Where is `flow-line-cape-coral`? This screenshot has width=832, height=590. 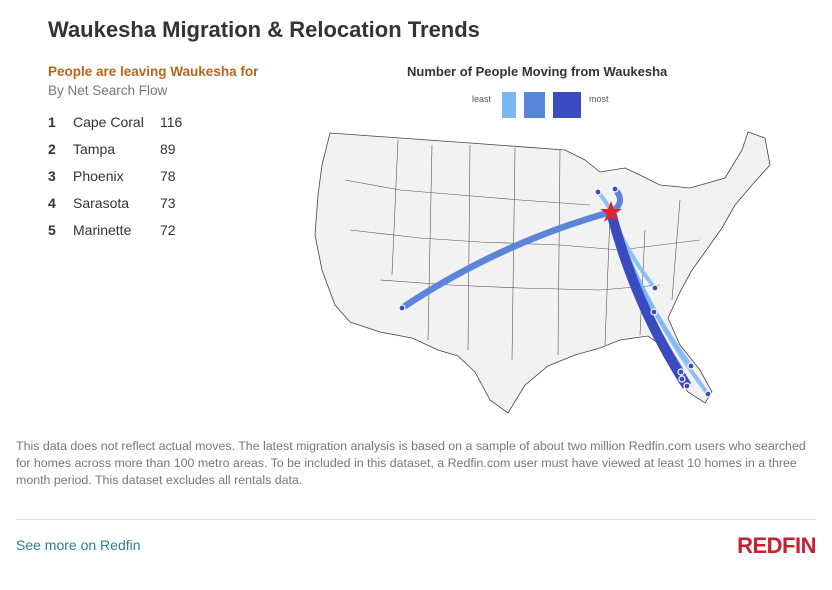
flow-line-cape-coral is located at coordinates (649, 299).